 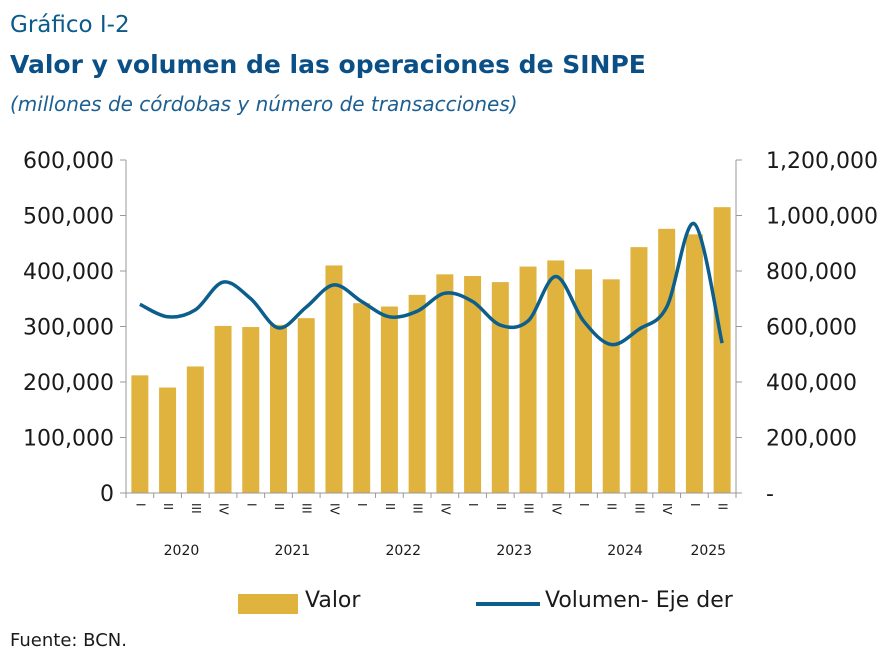 What do you see at coordinates (822, 217) in the screenshot?
I see `right-tick-label: 1,000,000` at bounding box center [822, 217].